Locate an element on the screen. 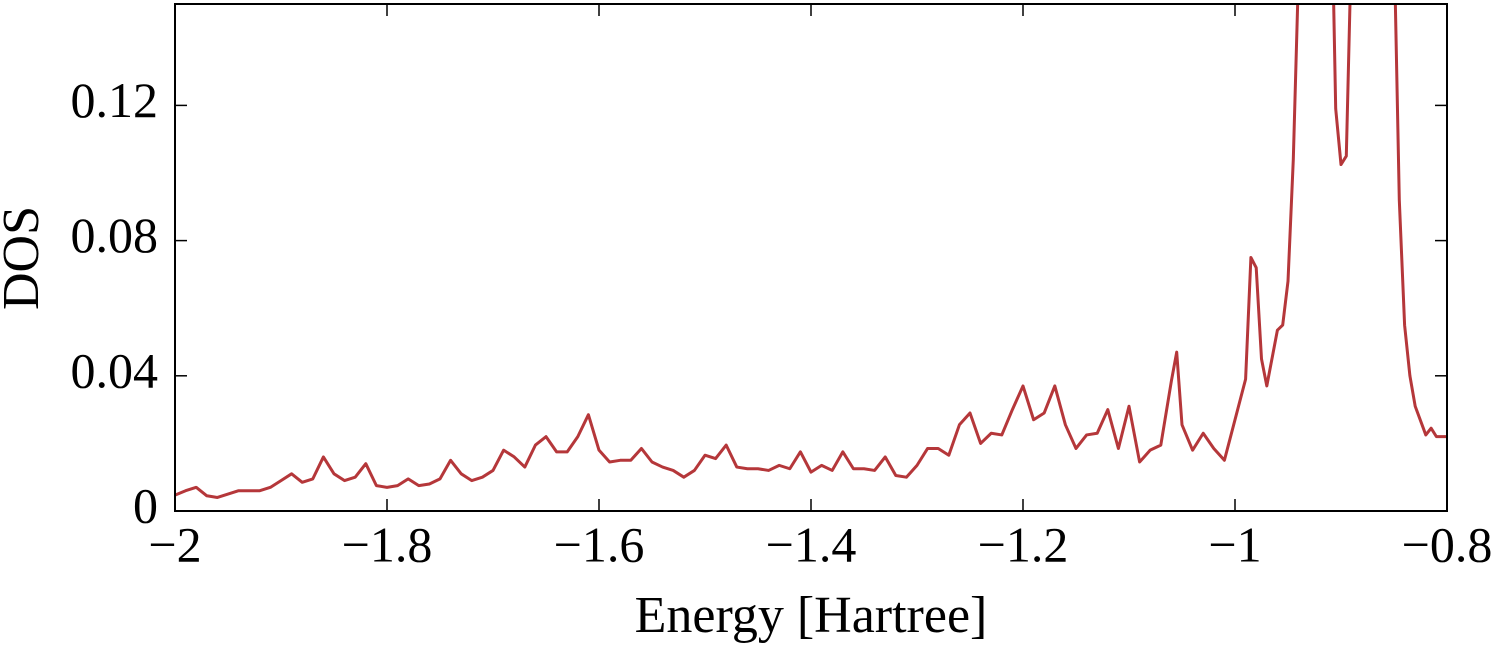 The width and height of the screenshot is (1500, 650). x-tick-label: −1.6 is located at coordinates (599, 544).